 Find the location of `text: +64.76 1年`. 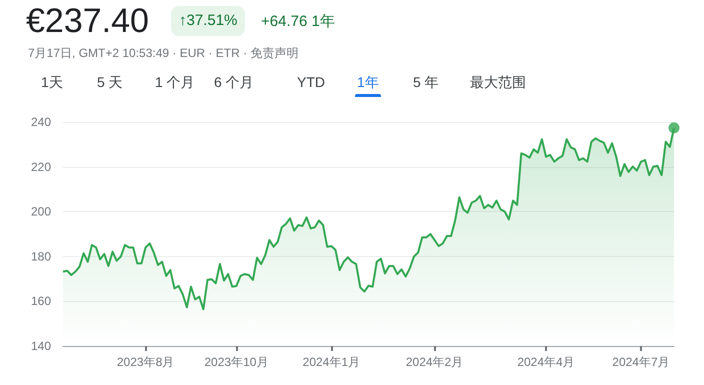

text: +64.76 1年 is located at coordinates (298, 21).